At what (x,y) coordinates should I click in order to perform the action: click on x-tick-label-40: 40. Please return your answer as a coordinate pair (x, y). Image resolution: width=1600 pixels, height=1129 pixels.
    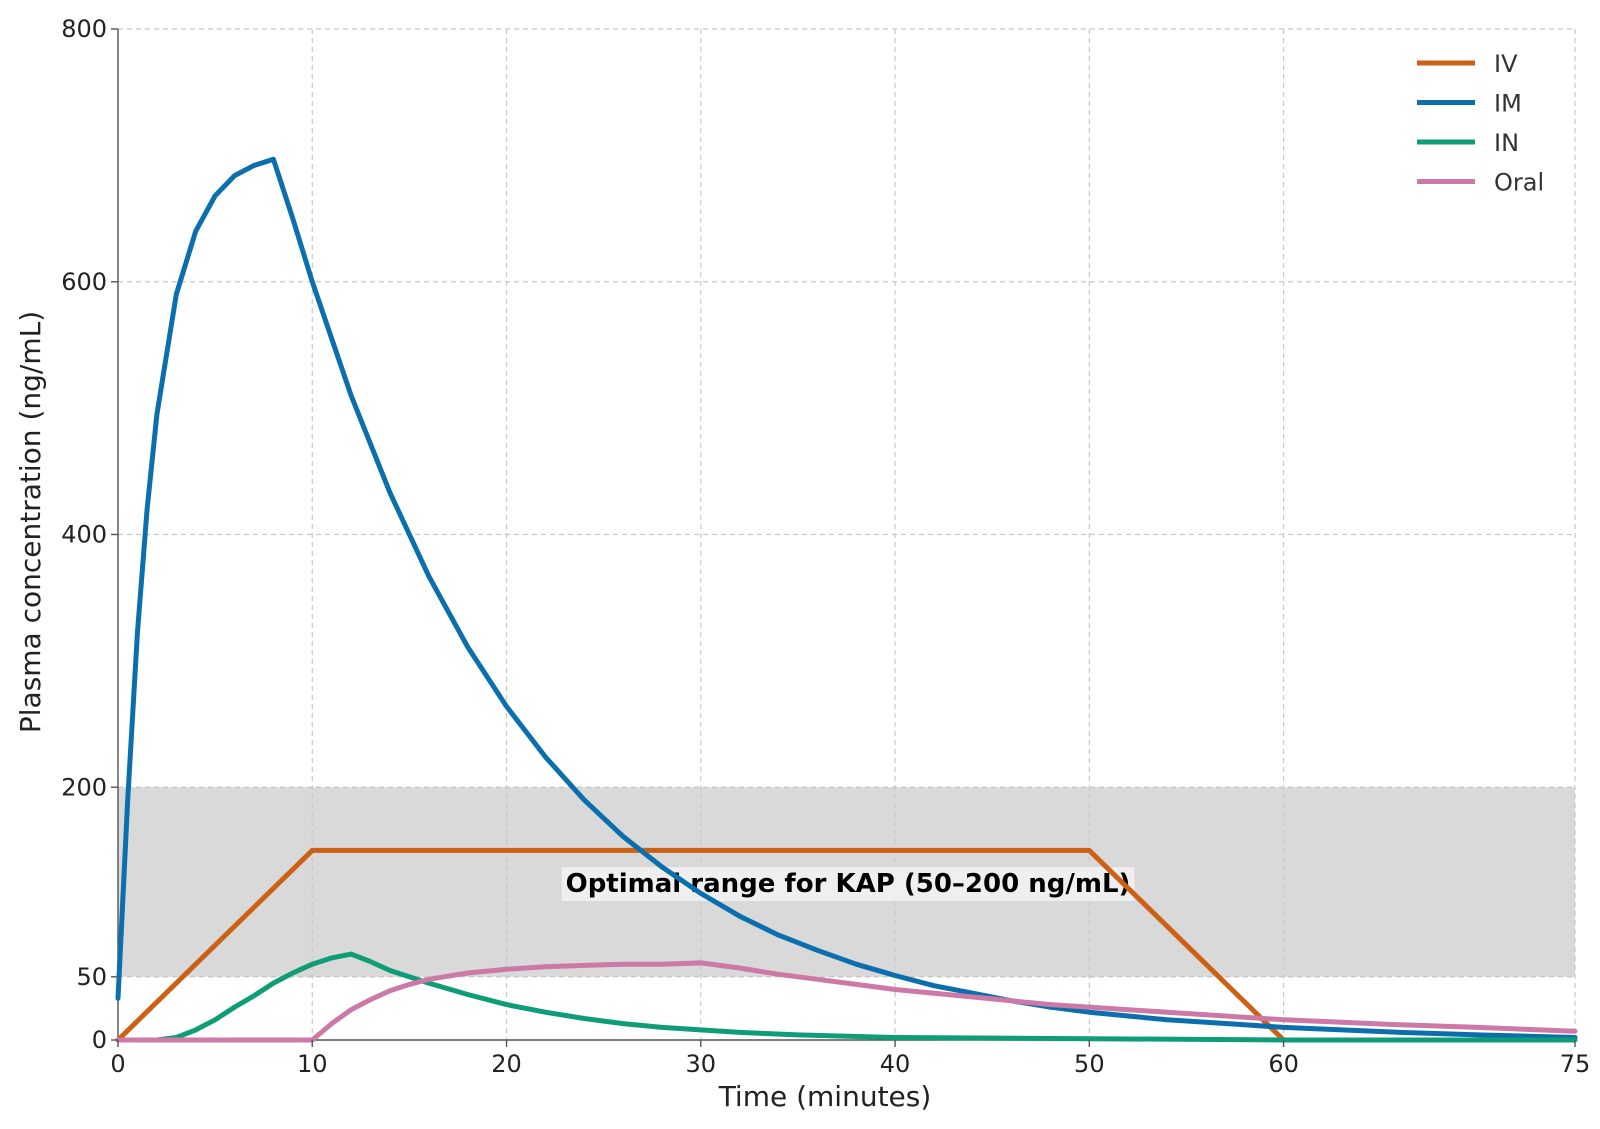
    Looking at the image, I should click on (895, 1064).